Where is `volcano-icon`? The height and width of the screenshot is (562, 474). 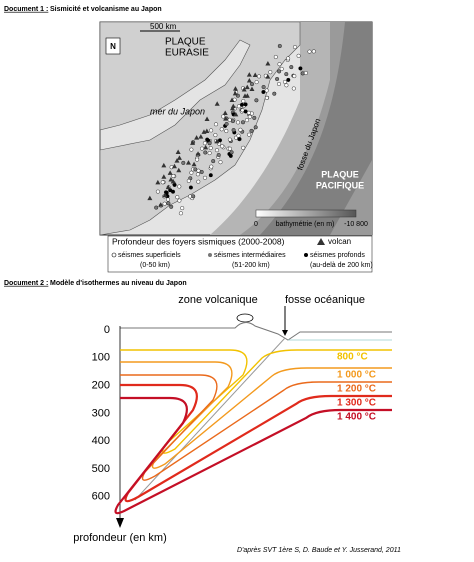 volcano-icon is located at coordinates (321, 241).